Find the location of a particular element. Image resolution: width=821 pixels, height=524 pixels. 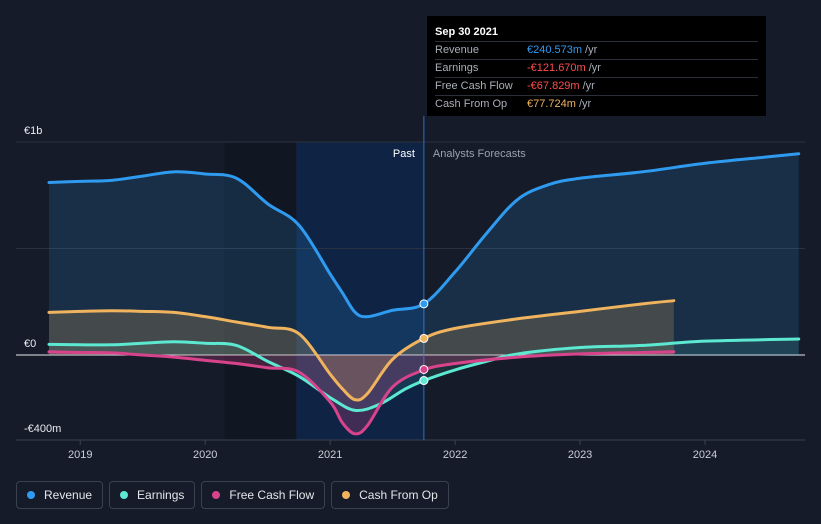

area-cash-from-op is located at coordinates (361, 350).